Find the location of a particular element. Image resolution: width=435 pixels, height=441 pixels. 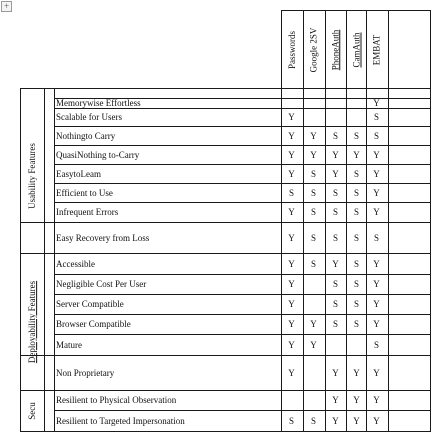

feature-label: Scalable for Users is located at coordinates (89, 117).